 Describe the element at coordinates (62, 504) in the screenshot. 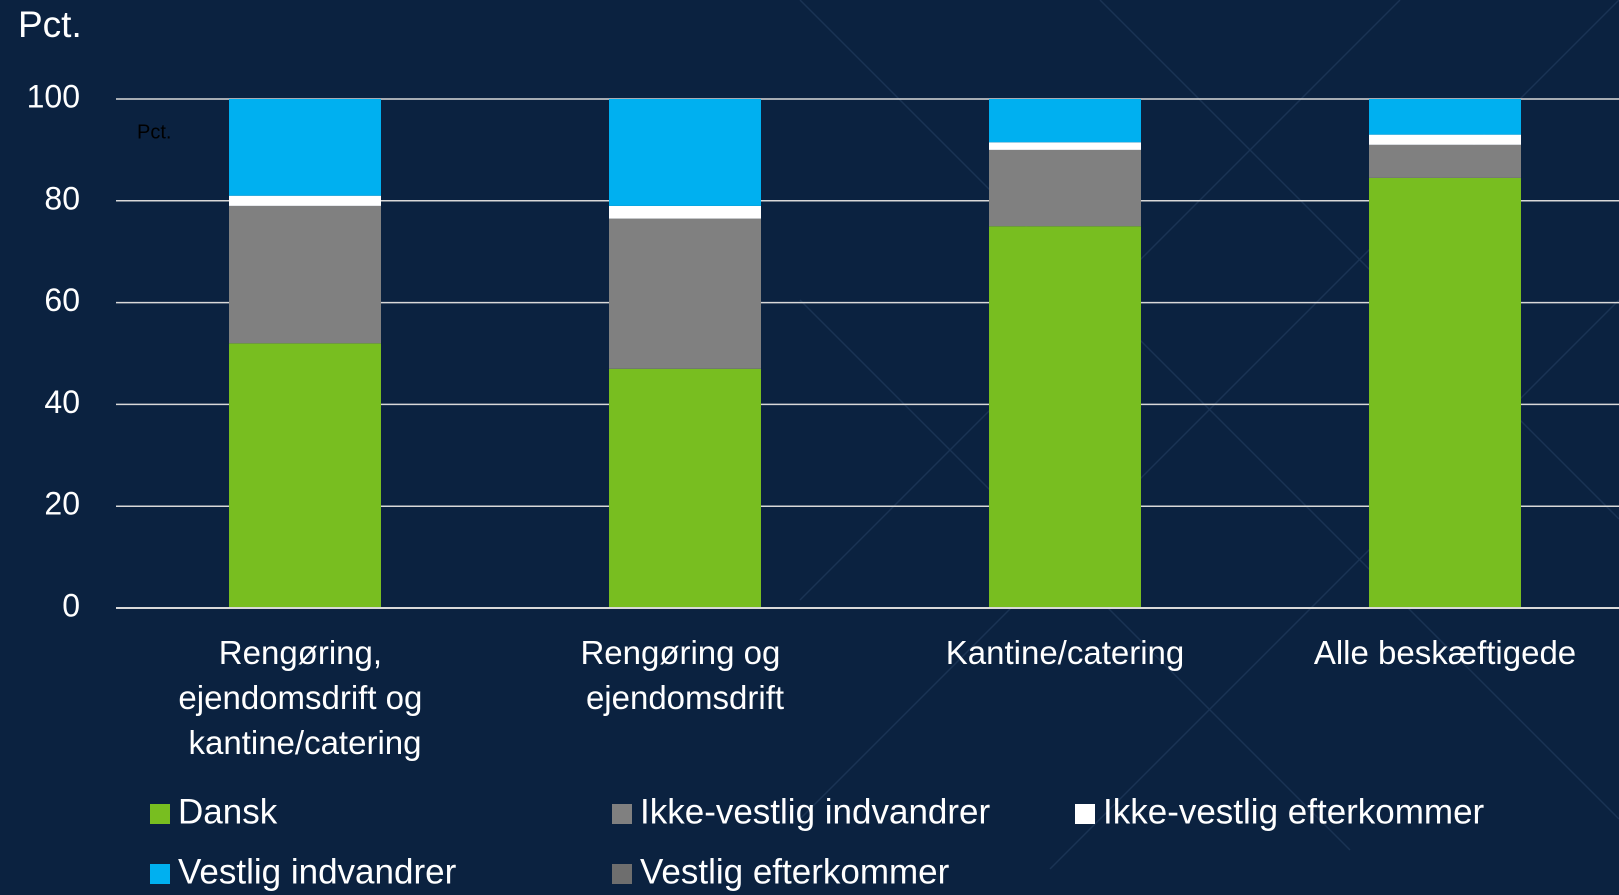

I see `y-tick-label: 20` at that location.